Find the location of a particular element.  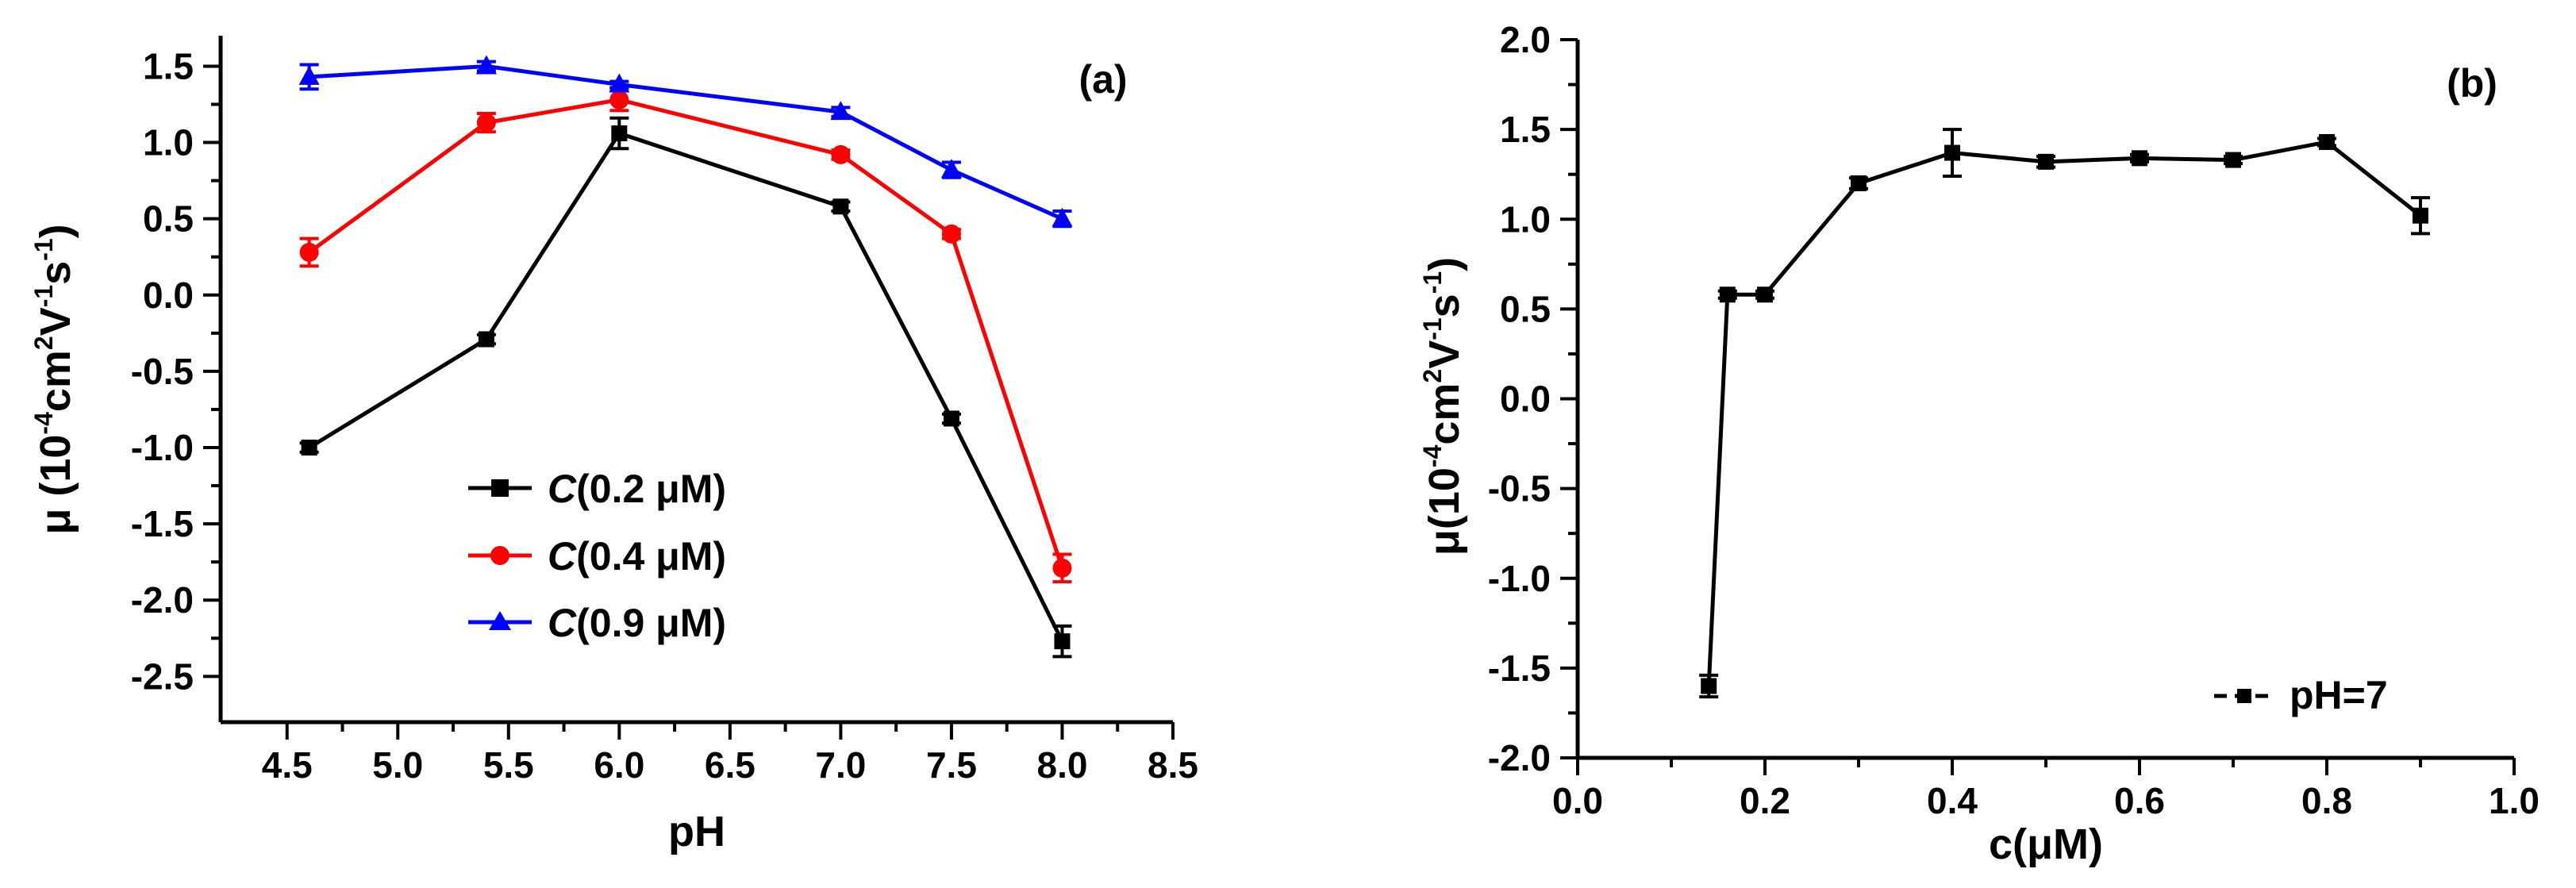

x-tick-label: 7.5 is located at coordinates (951, 765).